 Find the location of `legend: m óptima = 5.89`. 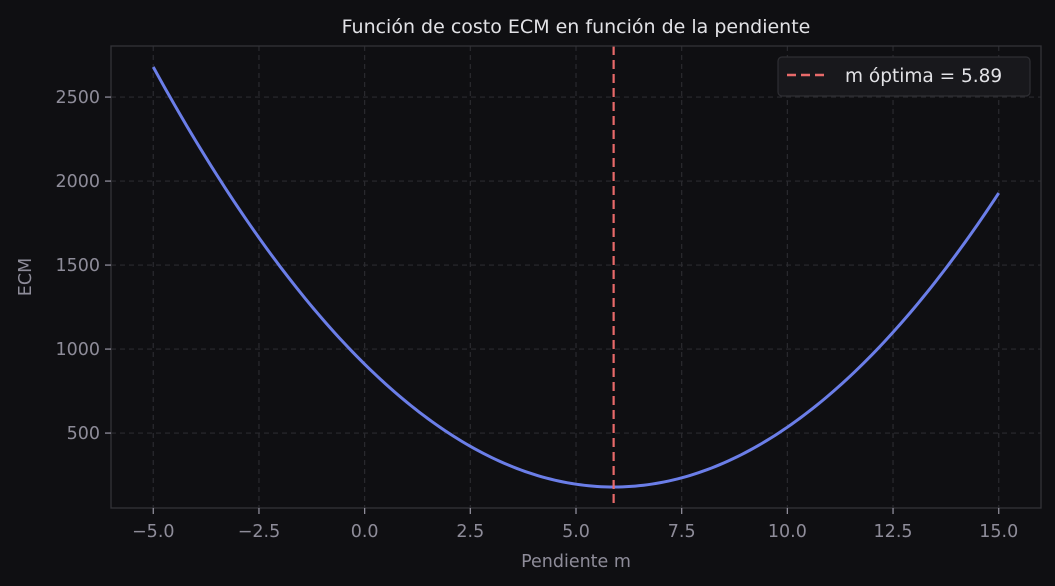

legend: m óptima = 5.89 is located at coordinates (904, 76).